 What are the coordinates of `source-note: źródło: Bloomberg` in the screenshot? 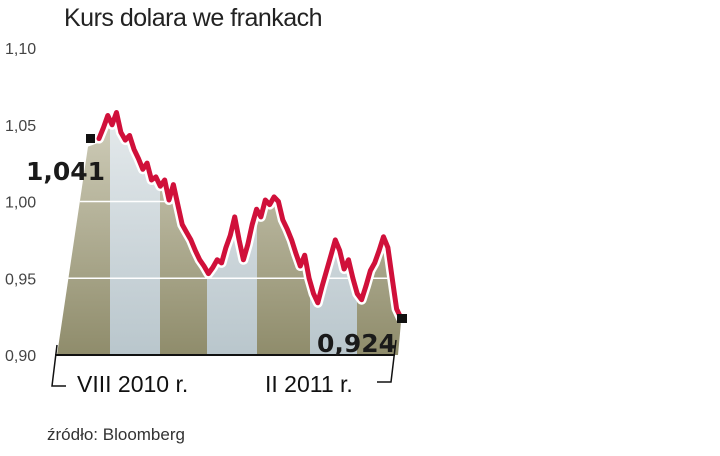 It's located at (116, 434).